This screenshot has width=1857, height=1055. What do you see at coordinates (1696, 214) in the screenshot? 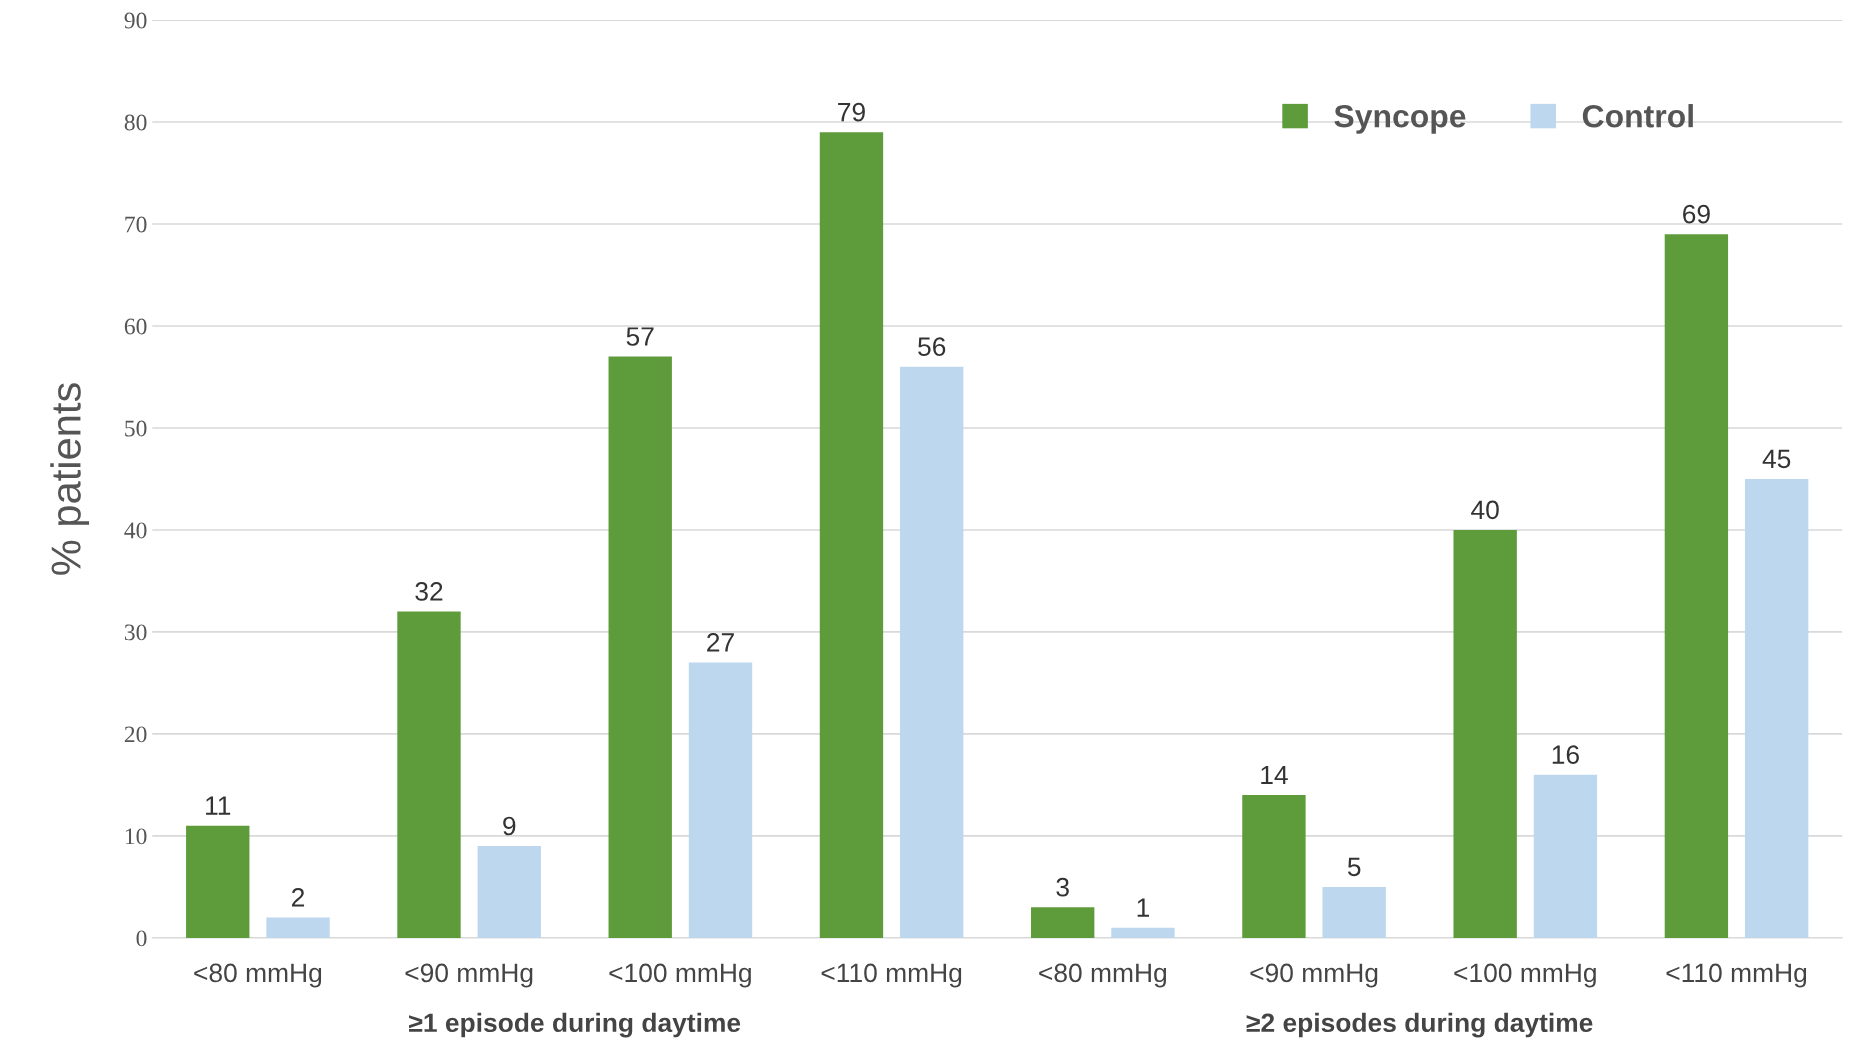
I see `data-label: 69` at bounding box center [1696, 214].